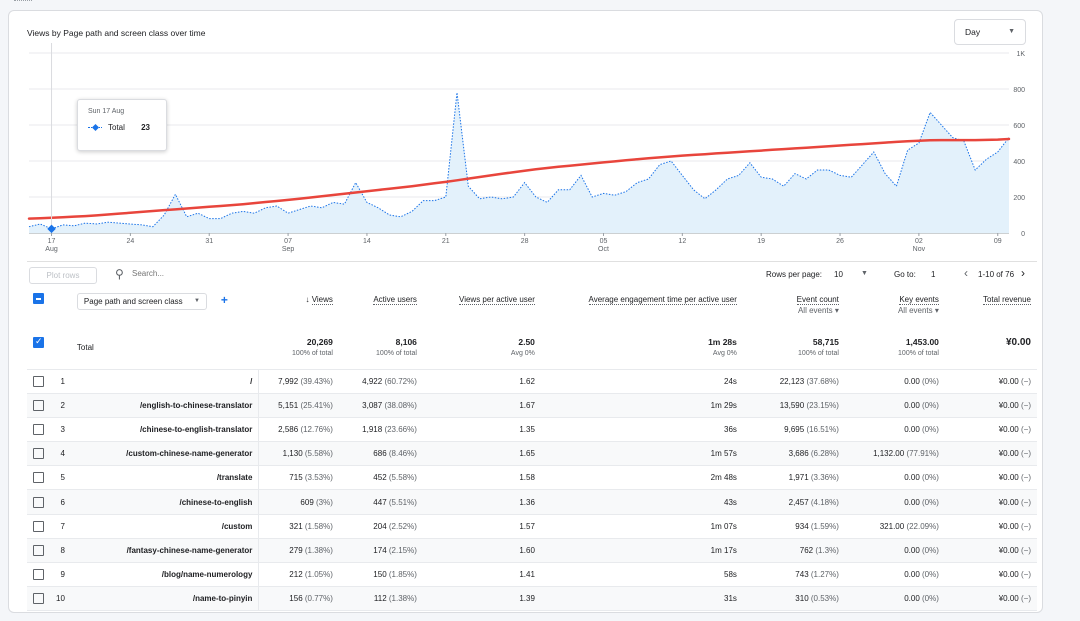 The height and width of the screenshot is (621, 1080). Describe the element at coordinates (402, 550) in the screenshot. I see `users-pct: (2.15%)` at that location.